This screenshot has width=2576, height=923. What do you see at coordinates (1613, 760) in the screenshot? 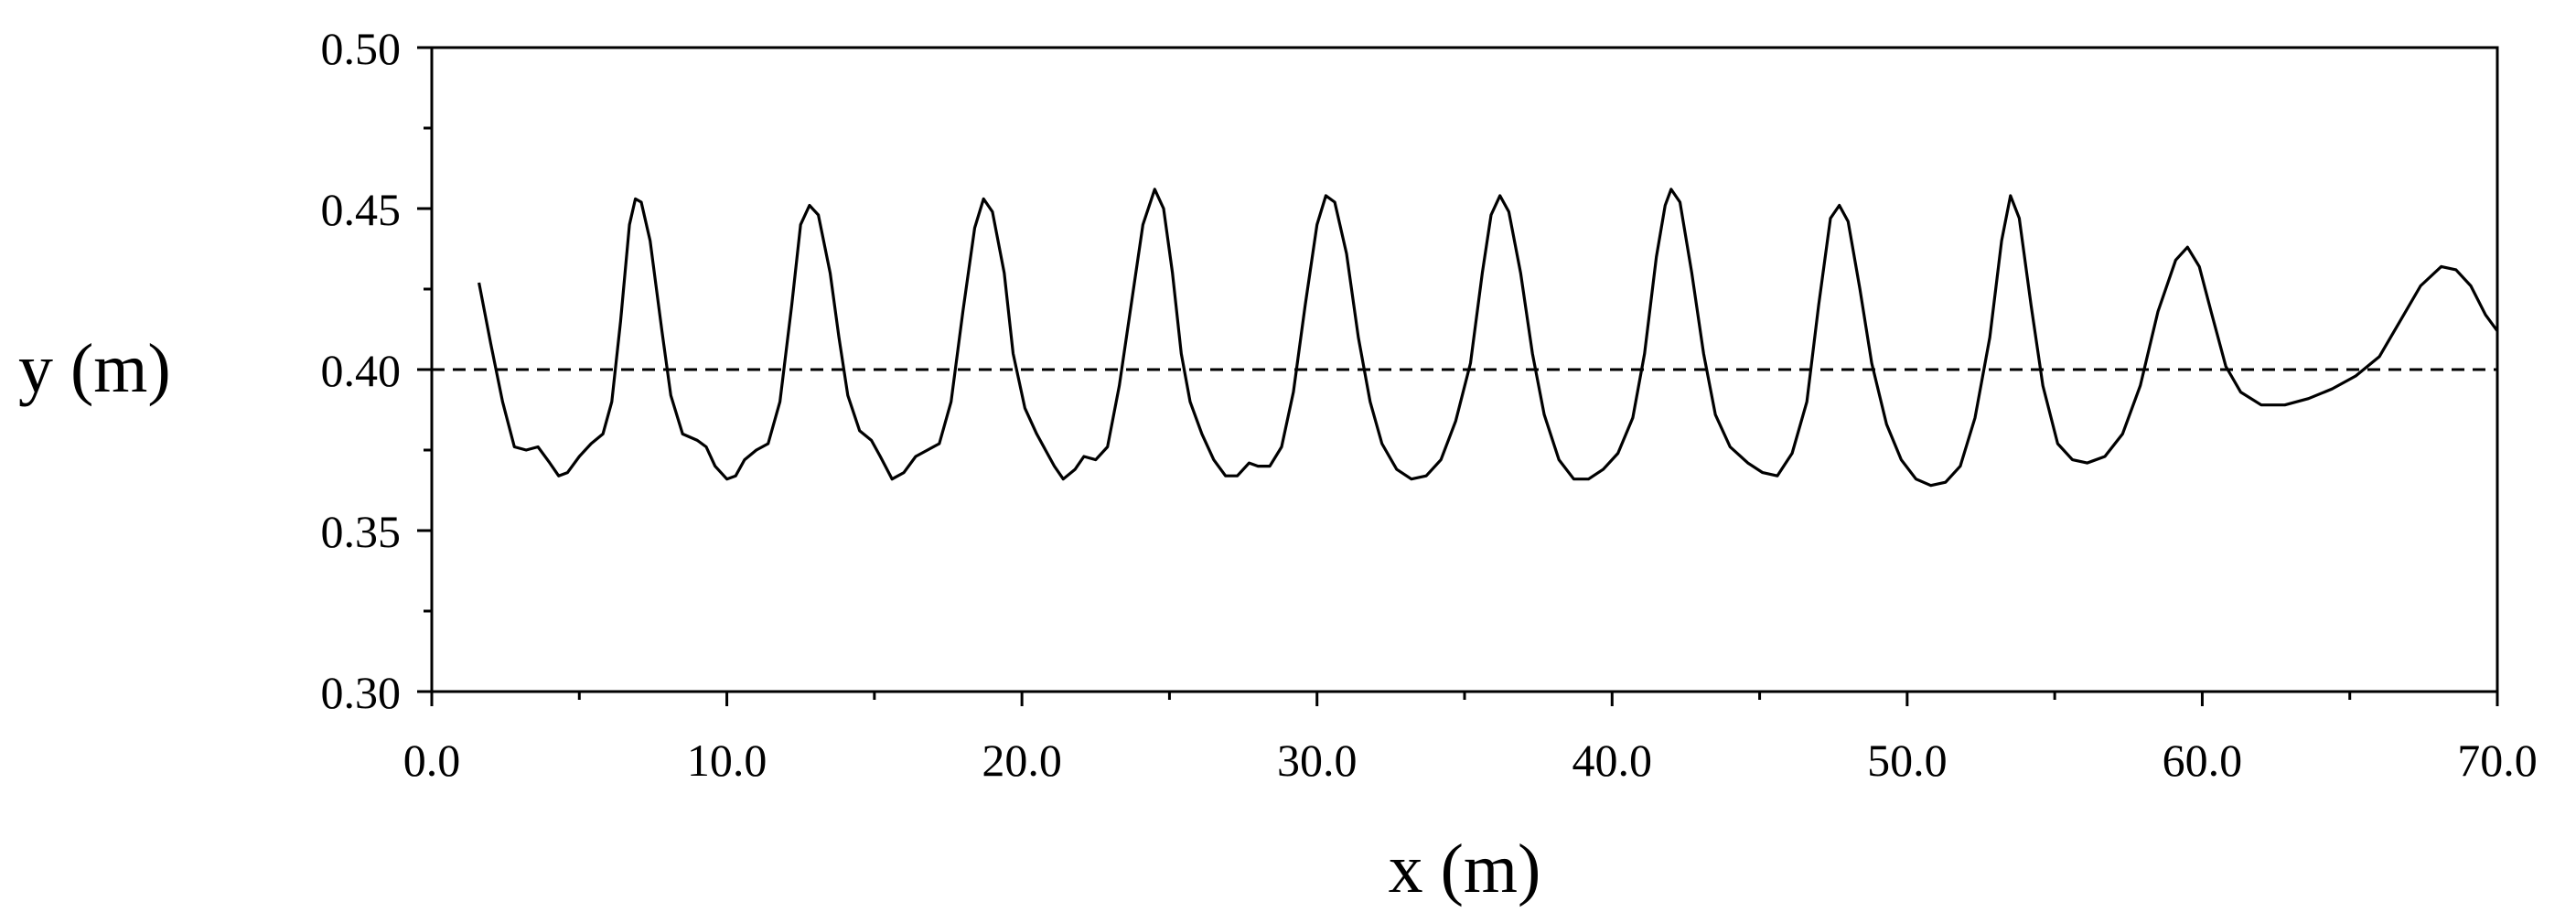
I see `x-tick-label: 40.0` at bounding box center [1613, 760].